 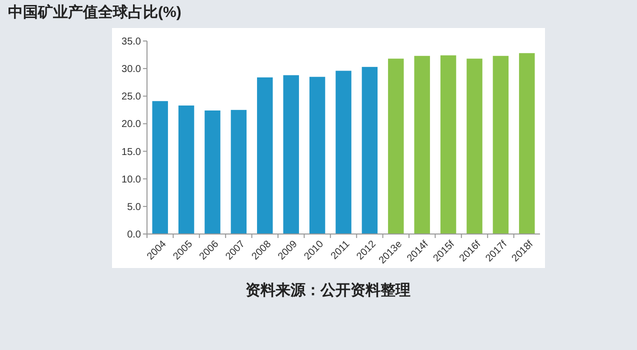 What do you see at coordinates (132, 124) in the screenshot?
I see `y-tick-label: 20.0` at bounding box center [132, 124].